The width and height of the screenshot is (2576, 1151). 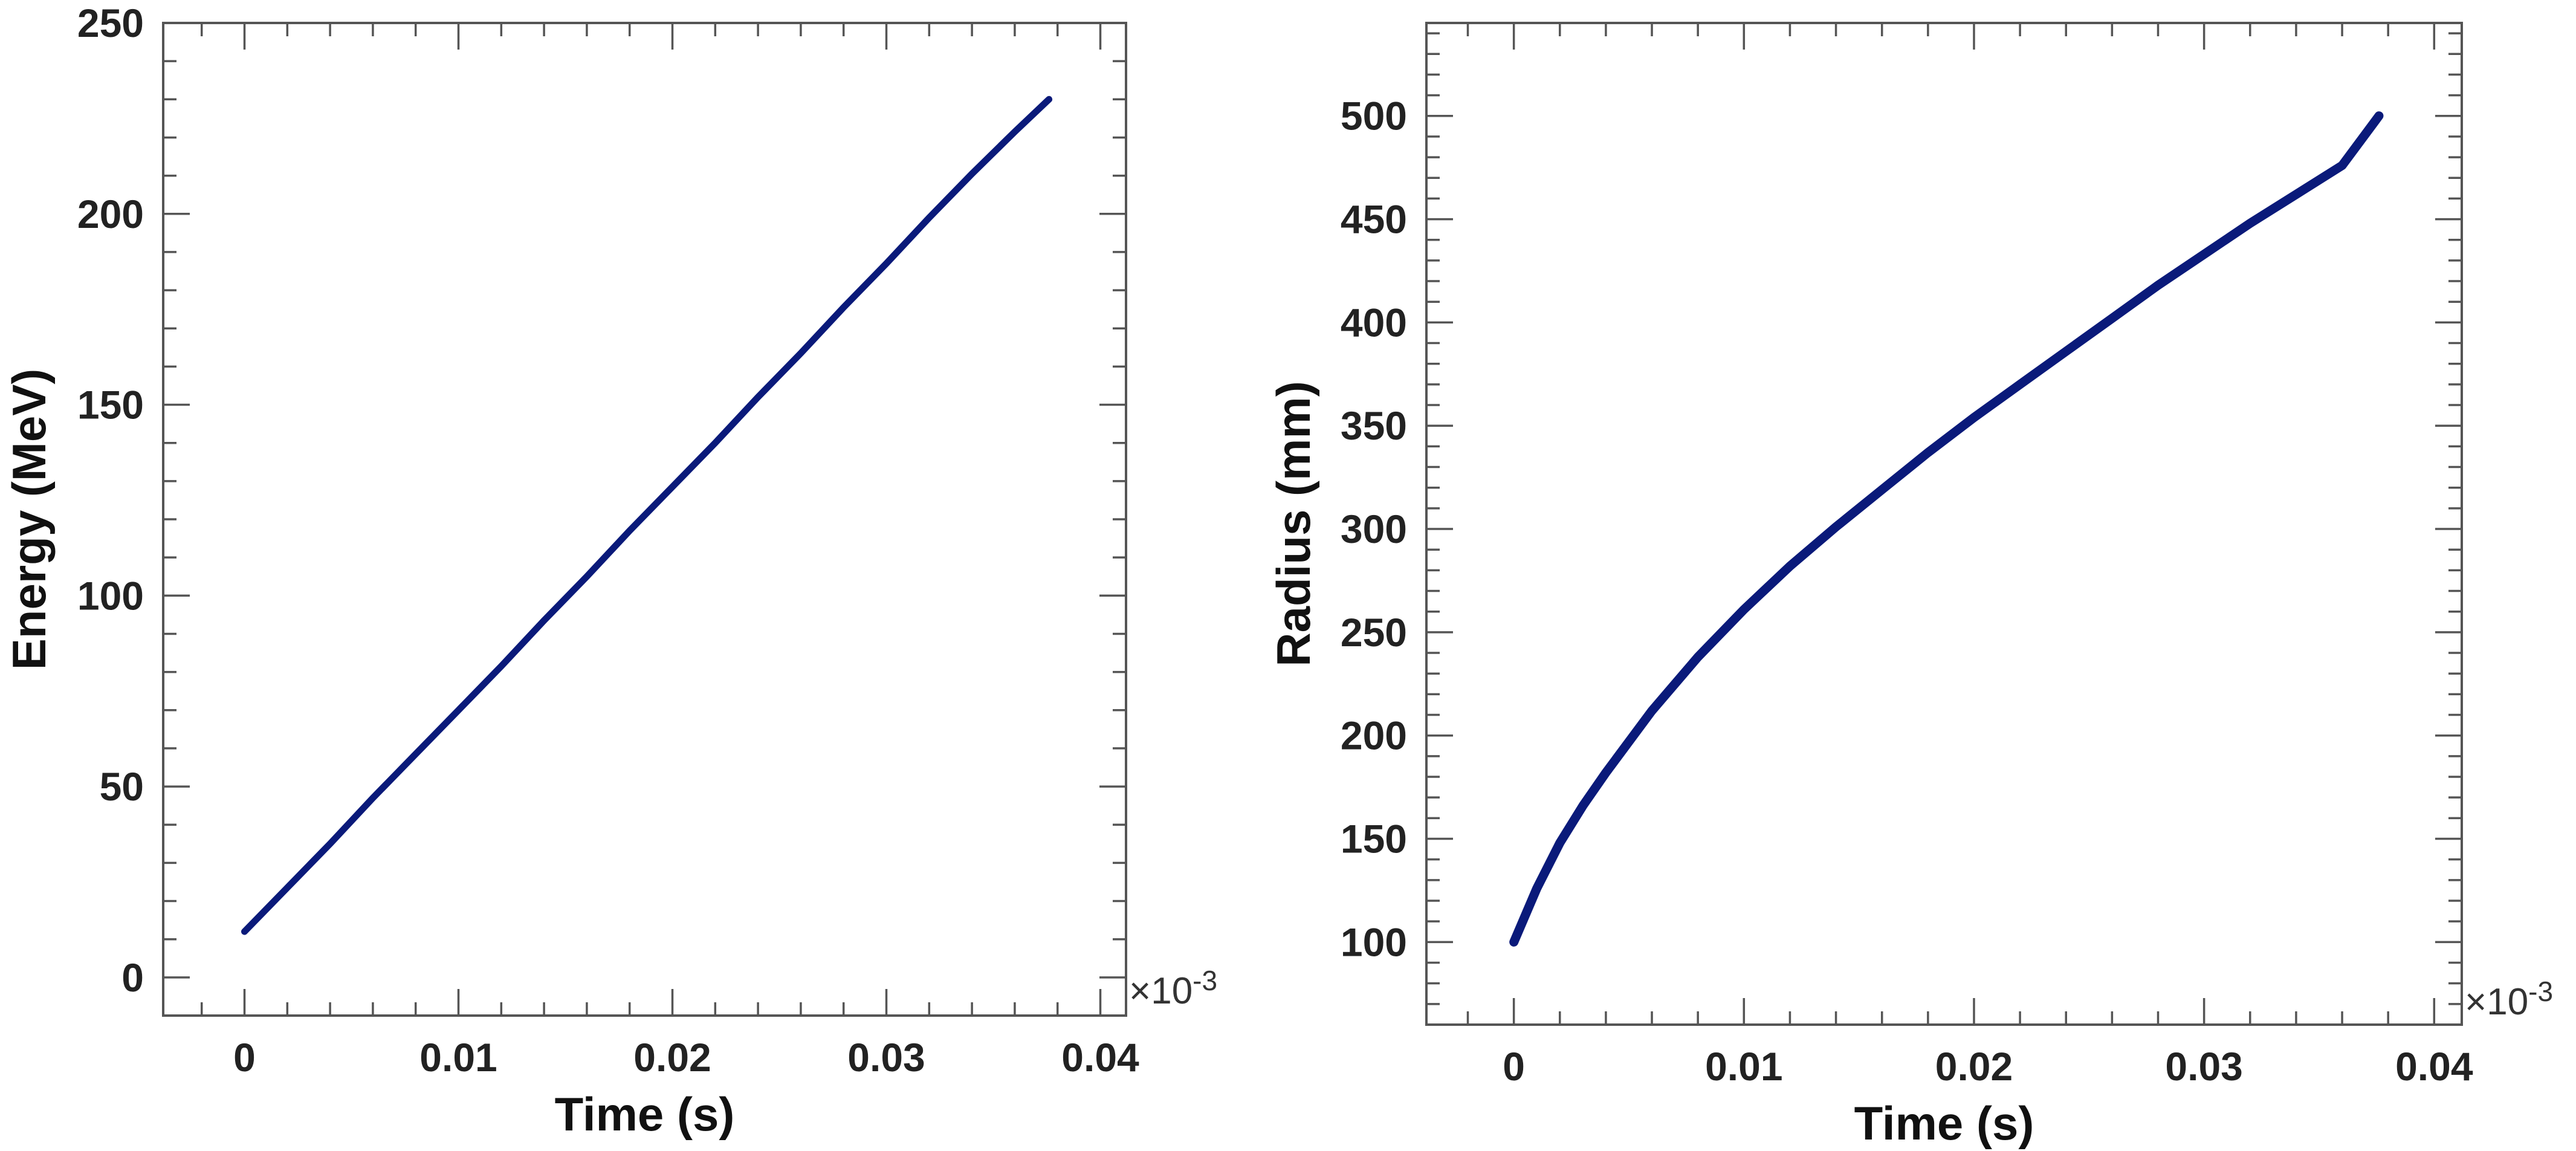 I want to click on y-axis-label: Energy (MeV), so click(x=29, y=519).